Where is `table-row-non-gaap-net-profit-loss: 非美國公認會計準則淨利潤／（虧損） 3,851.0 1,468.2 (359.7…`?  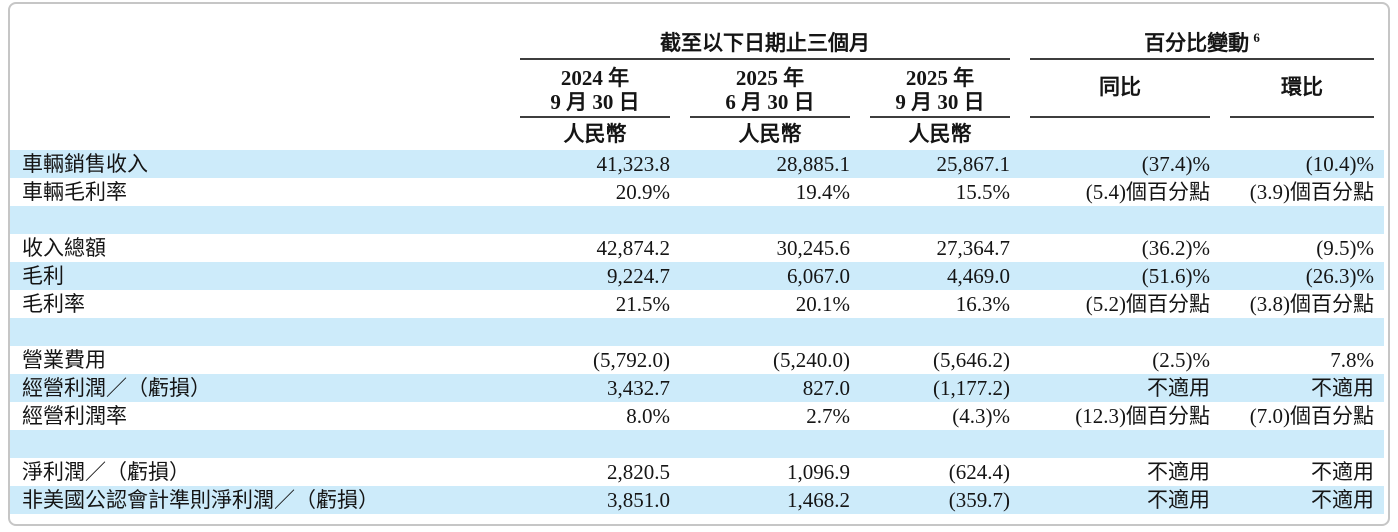 table-row-non-gaap-net-profit-loss: 非美國公認會計準則淨利潤／（虧損） 3,851.0 1,468.2 (359.7… is located at coordinates (697, 500).